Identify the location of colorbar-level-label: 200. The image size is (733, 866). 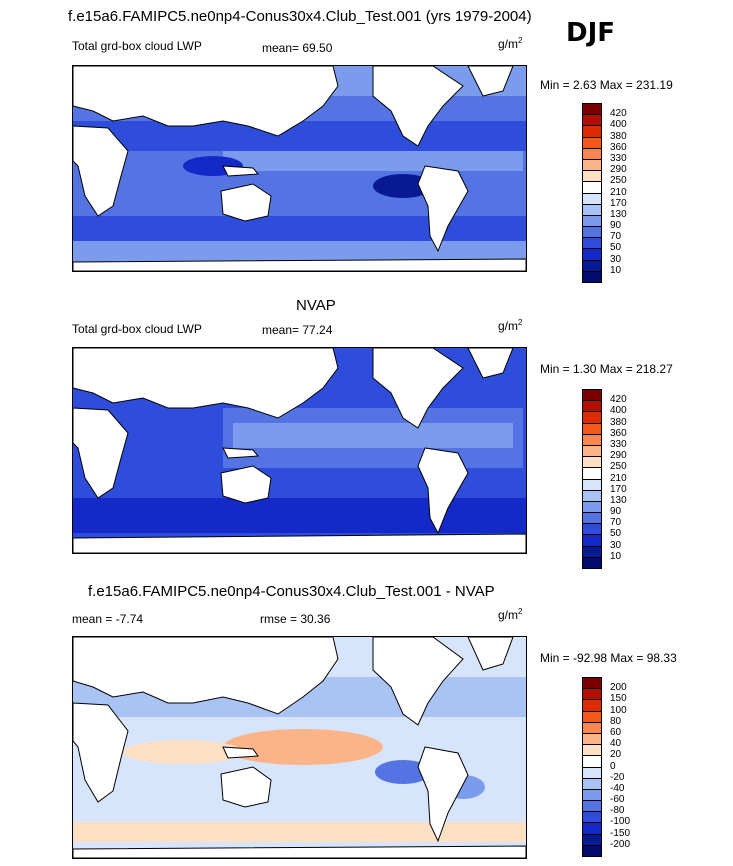
(618, 688).